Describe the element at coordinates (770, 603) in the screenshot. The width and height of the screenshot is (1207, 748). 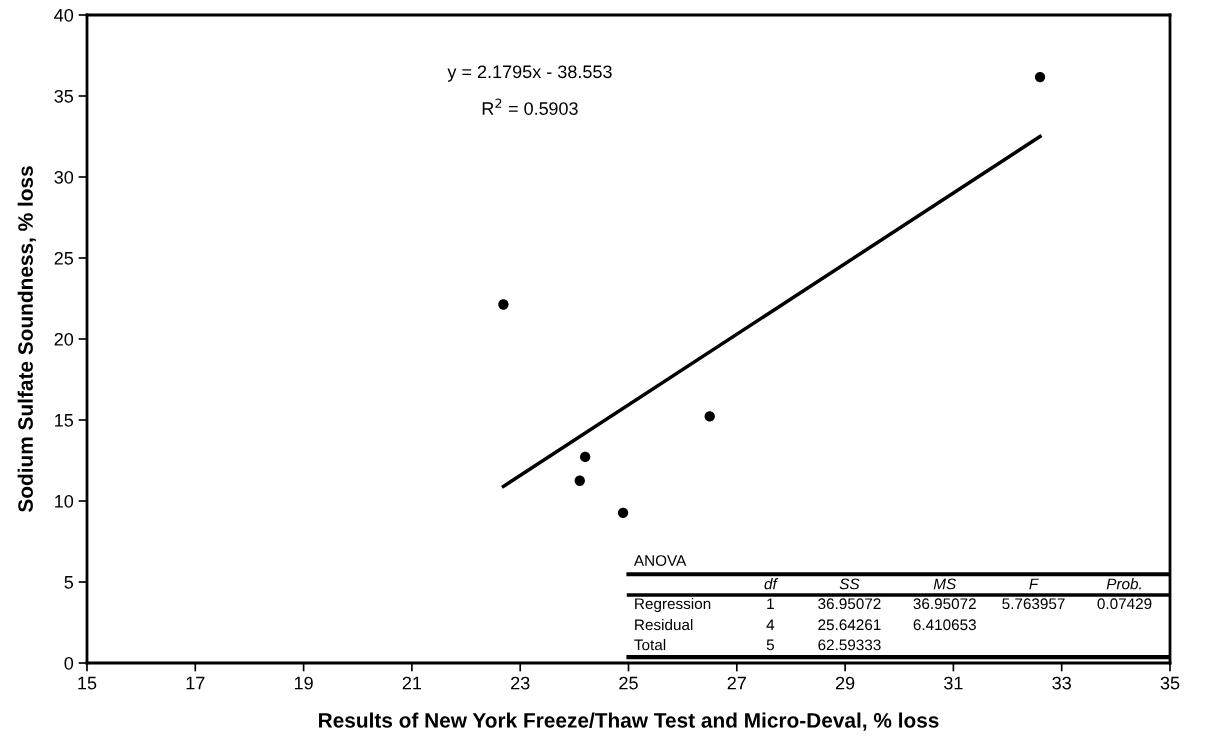
I see `annotation: 1` at that location.